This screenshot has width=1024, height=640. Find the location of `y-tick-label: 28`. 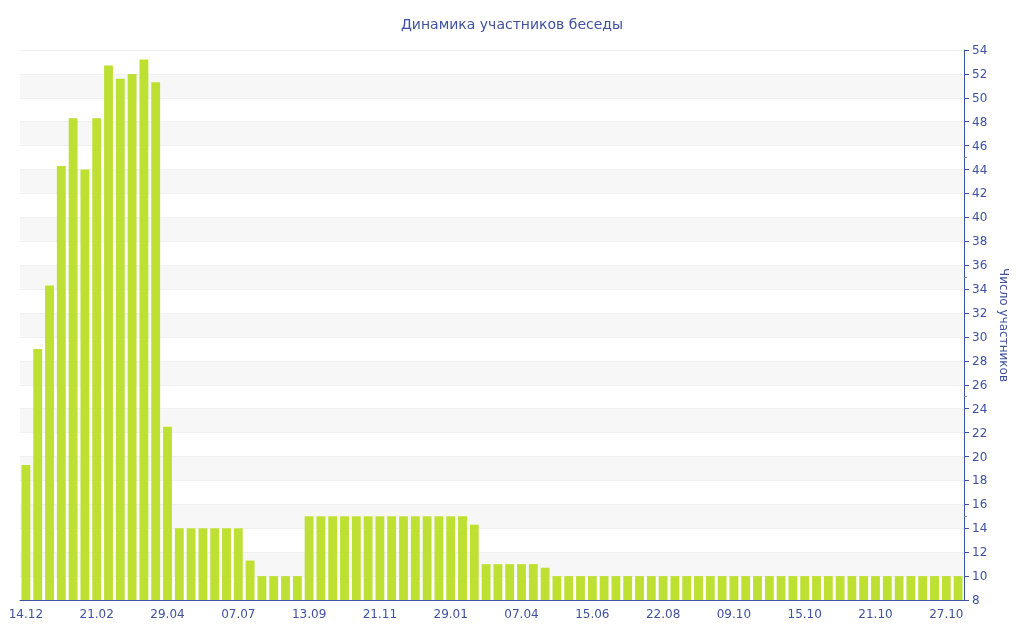

y-tick-label: 28 is located at coordinates (980, 360).